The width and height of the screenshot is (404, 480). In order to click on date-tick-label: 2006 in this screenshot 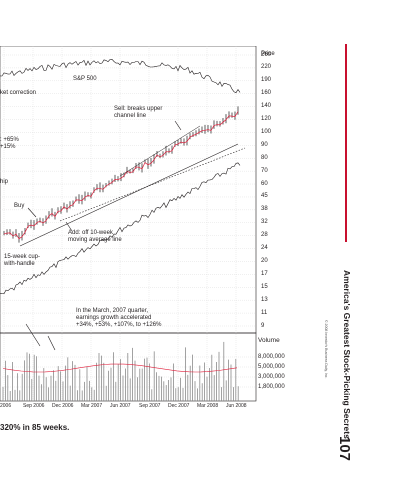, I will do `click(6, 406)`.